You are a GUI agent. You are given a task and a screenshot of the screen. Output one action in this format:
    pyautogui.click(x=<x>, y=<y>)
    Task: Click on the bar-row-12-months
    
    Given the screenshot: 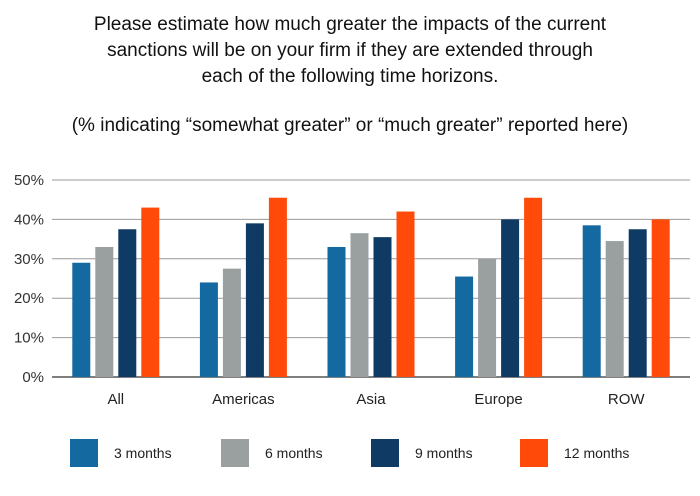 What is the action you would take?
    pyautogui.click(x=660, y=298)
    